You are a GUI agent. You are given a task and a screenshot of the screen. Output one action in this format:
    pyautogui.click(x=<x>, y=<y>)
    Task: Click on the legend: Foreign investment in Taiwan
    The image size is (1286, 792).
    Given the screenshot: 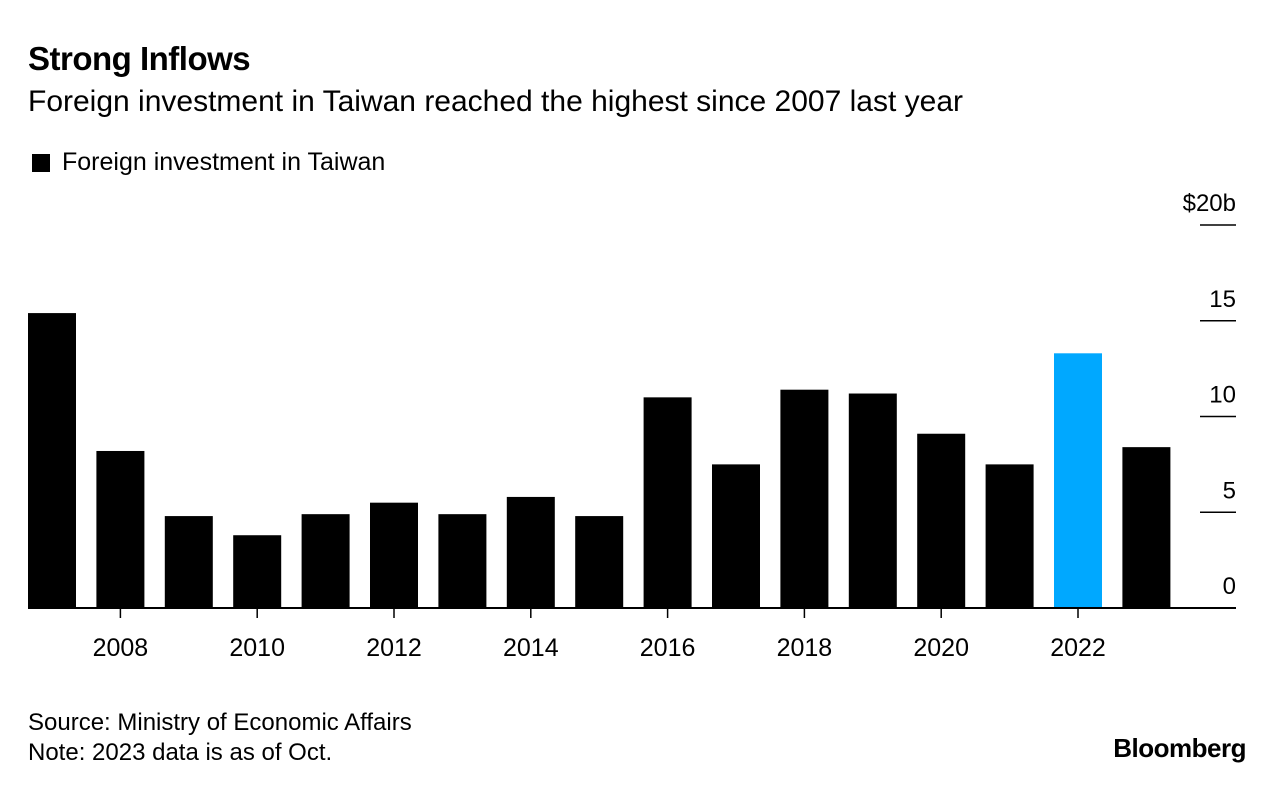 What is the action you would take?
    pyautogui.click(x=208, y=162)
    